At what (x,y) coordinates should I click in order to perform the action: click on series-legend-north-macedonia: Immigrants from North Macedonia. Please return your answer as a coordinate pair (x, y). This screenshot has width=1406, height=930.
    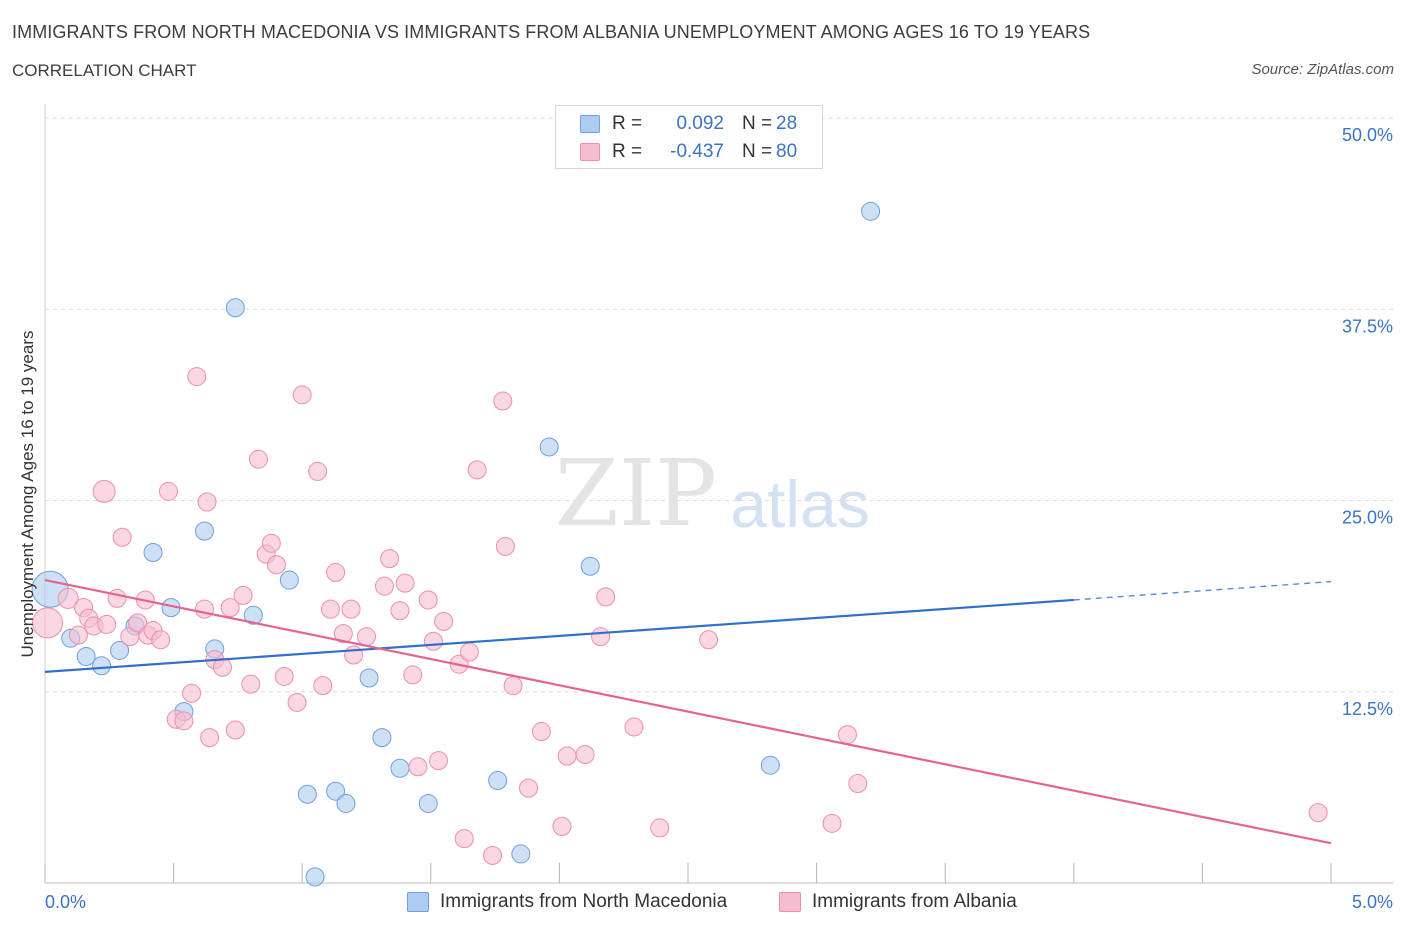
    Looking at the image, I should click on (567, 902).